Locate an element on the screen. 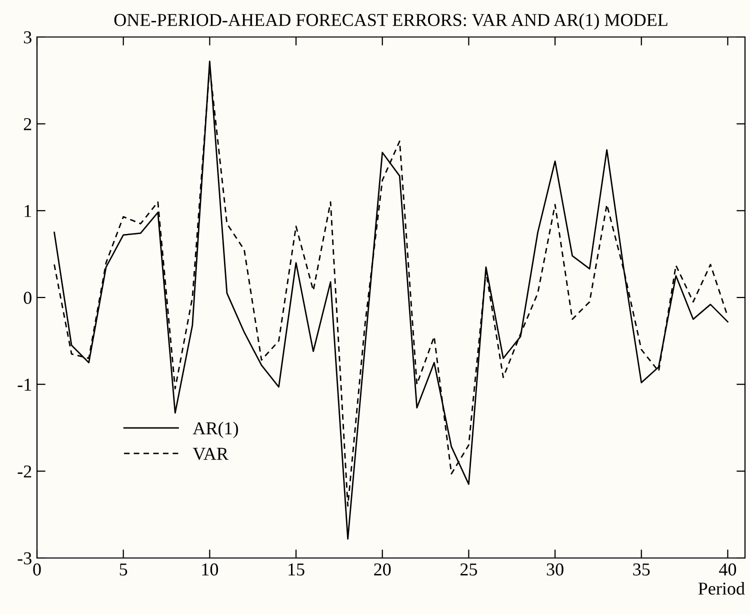 Image resolution: width=750 pixels, height=614 pixels. y-tick-label: 1 is located at coordinates (28, 211).